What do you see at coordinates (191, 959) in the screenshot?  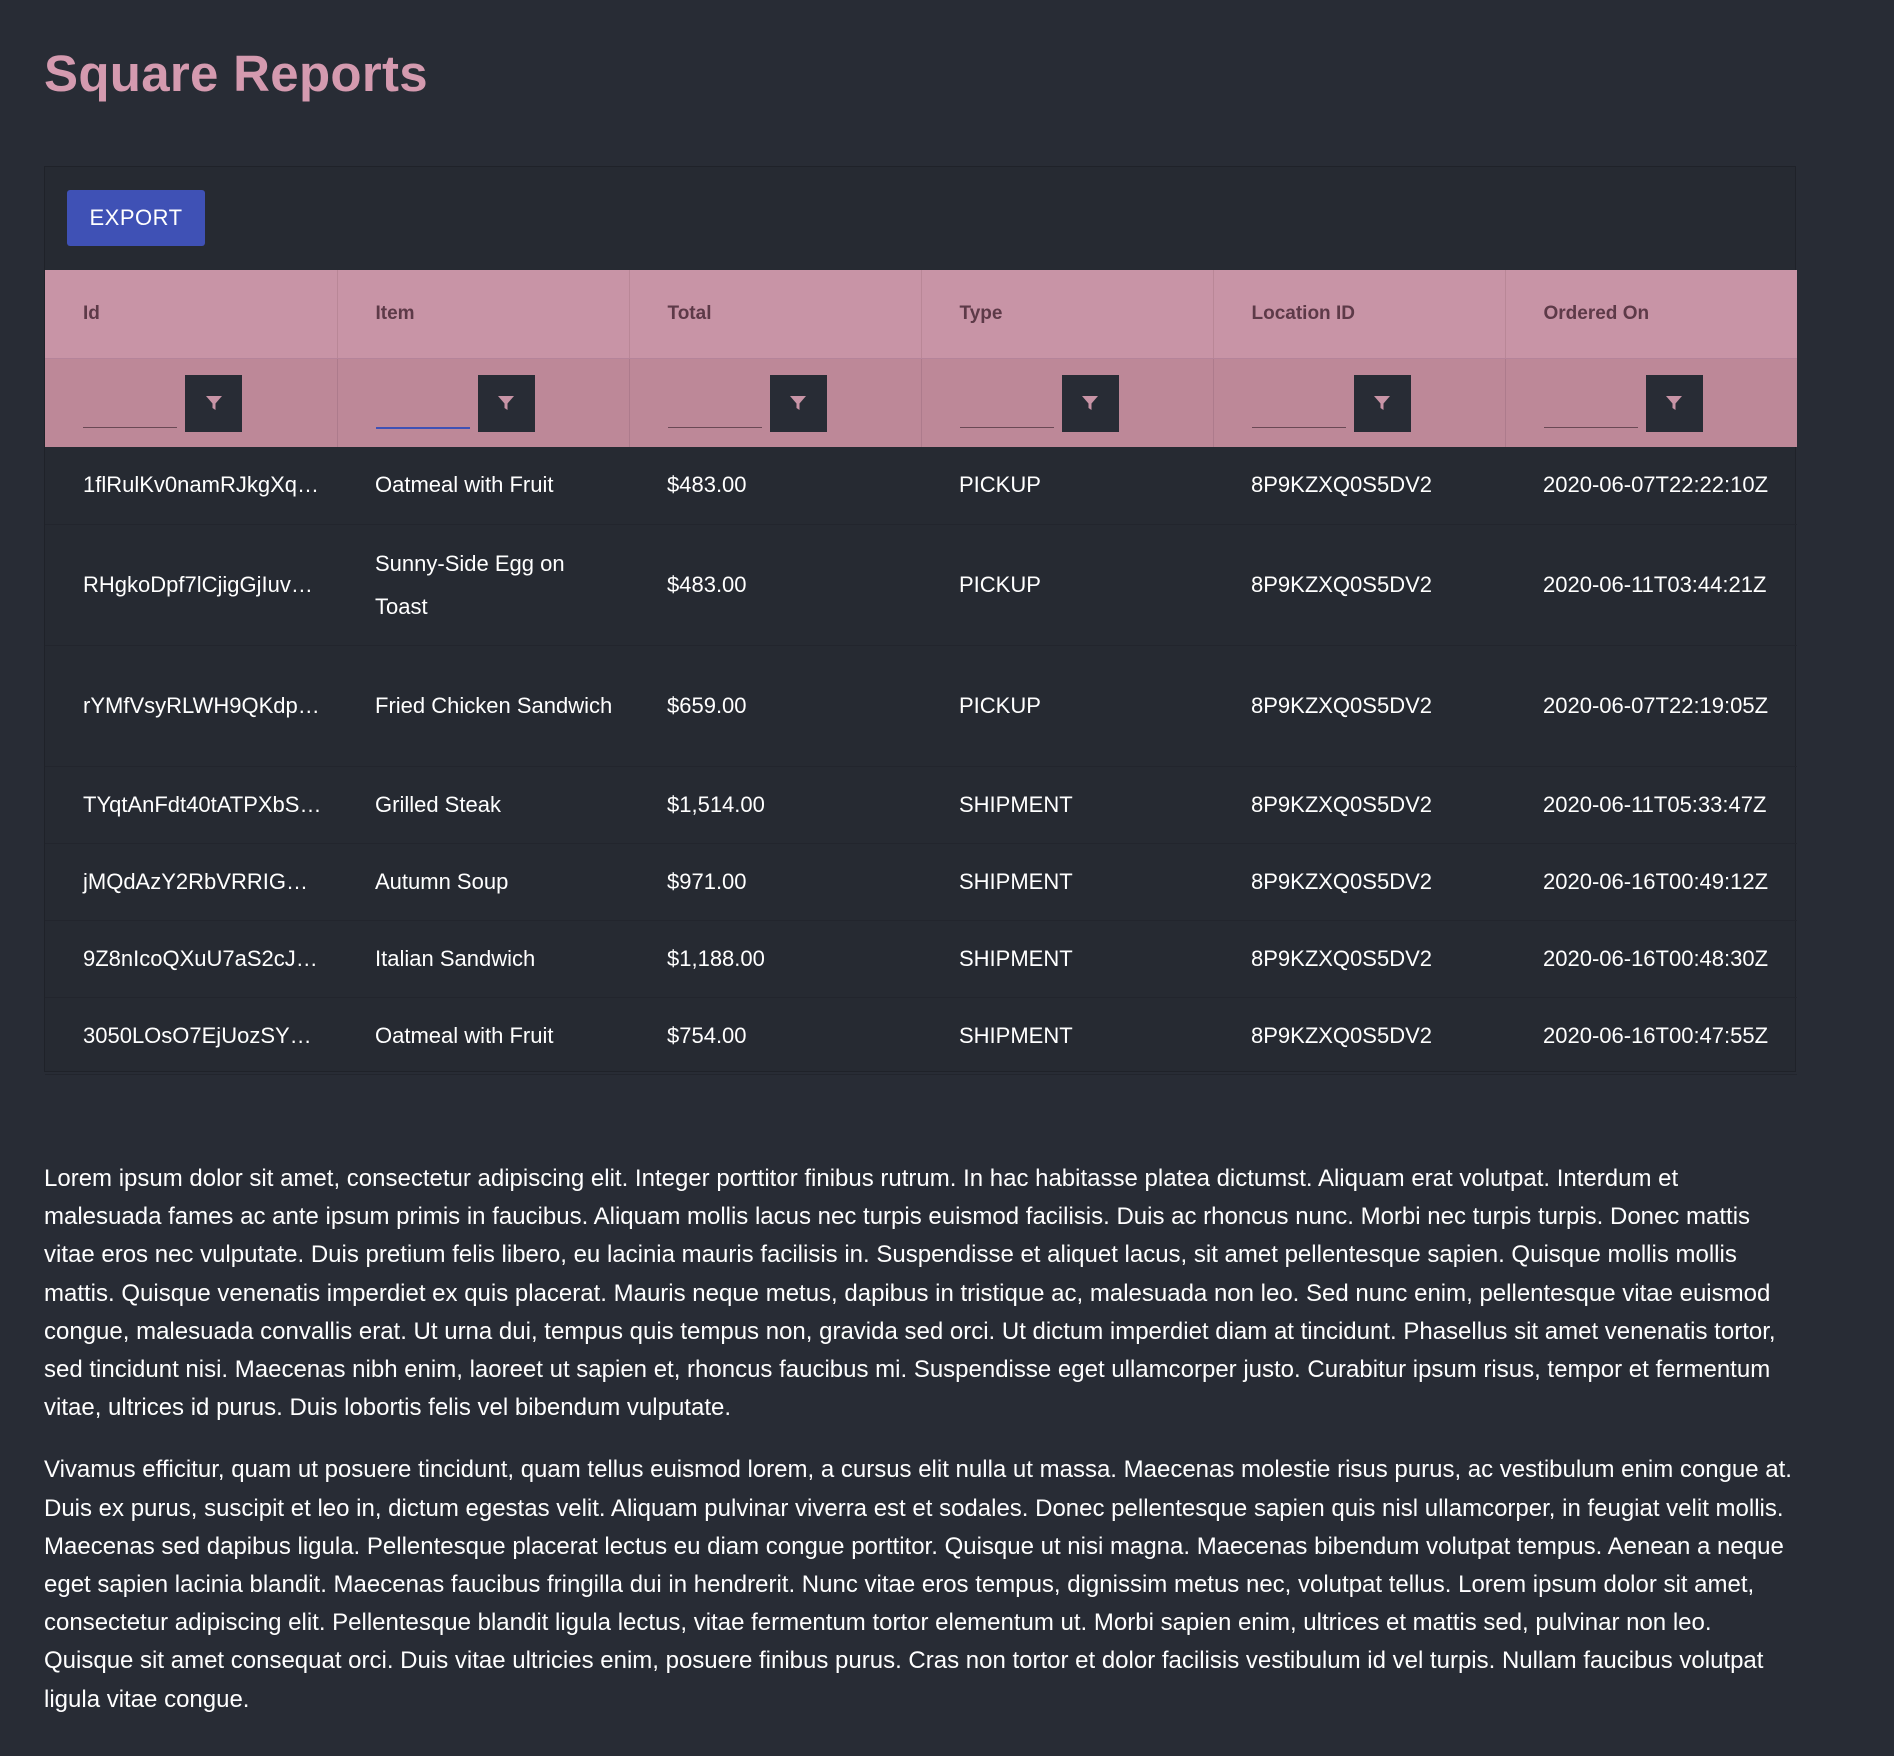 I see `cell-id: 9Z8nIcoQXuU7aS2cJRKpKuHqSaRZY` at bounding box center [191, 959].